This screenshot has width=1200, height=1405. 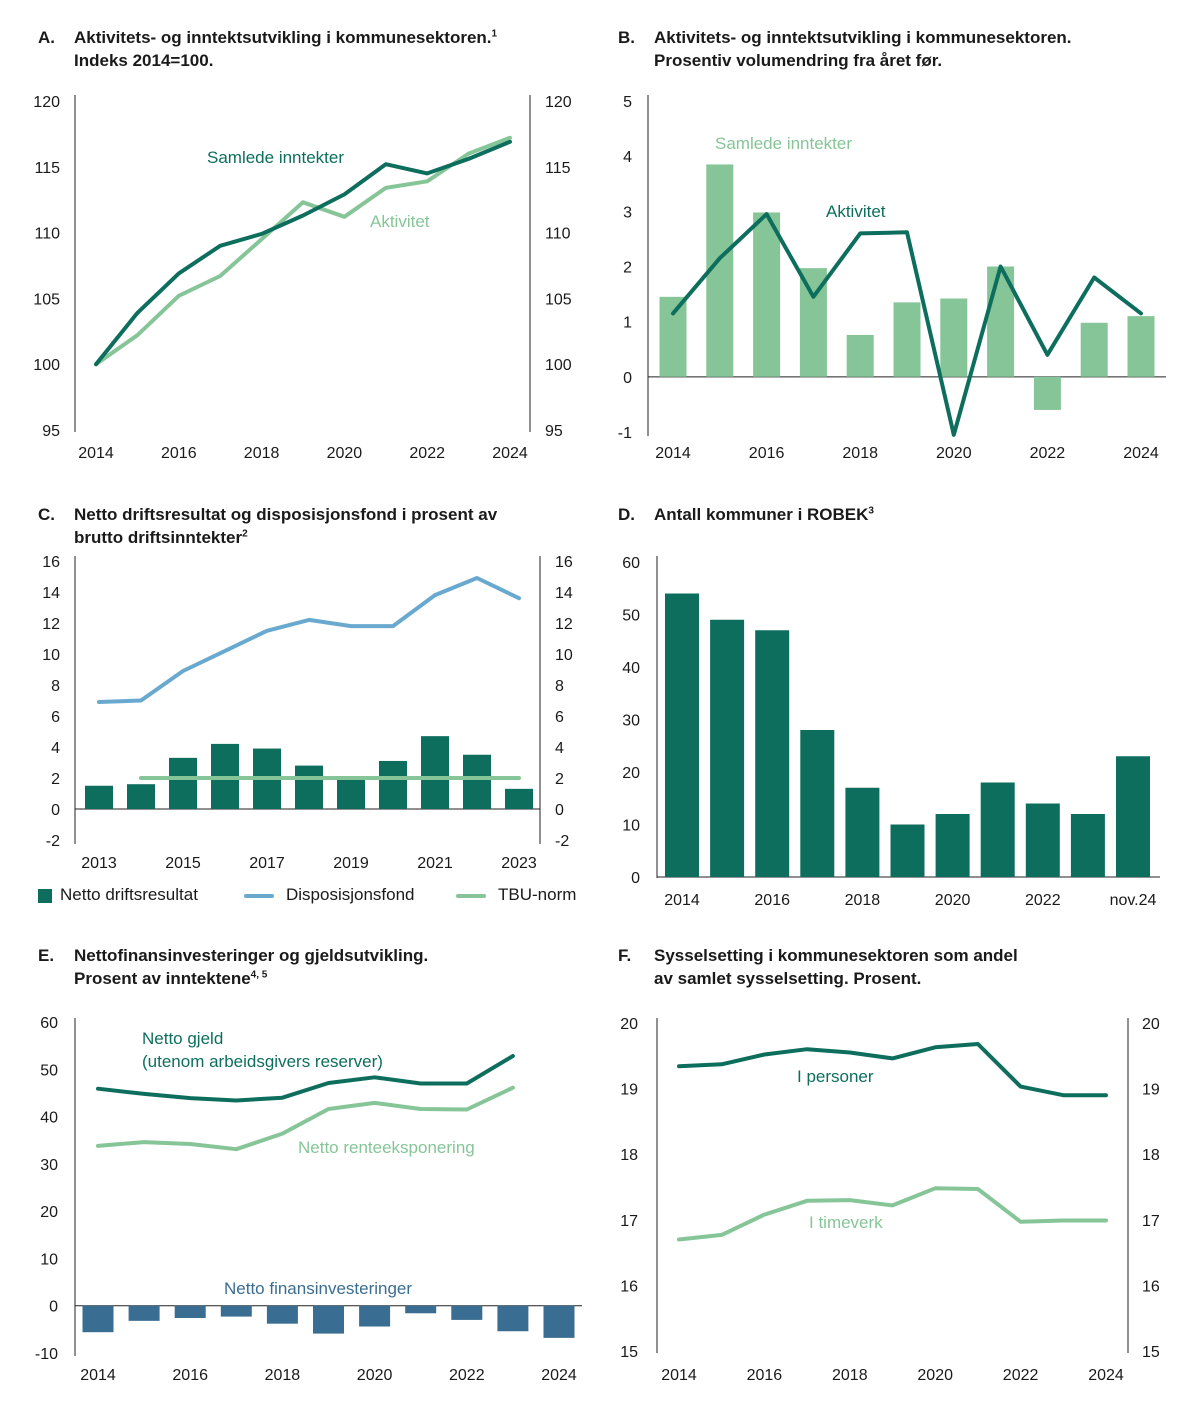 What do you see at coordinates (850, 1375) in the screenshot?
I see `panel-f-xtick: 2018` at bounding box center [850, 1375].